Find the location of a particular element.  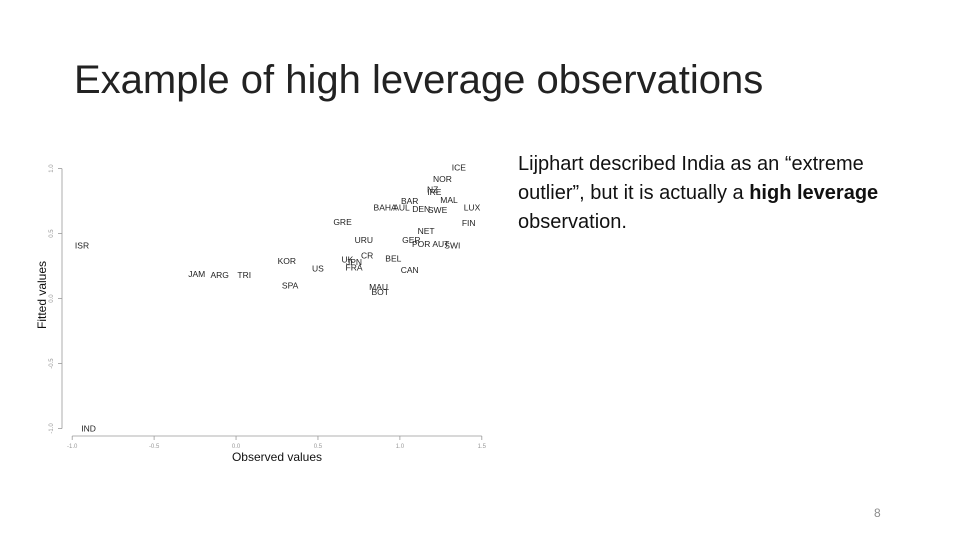

point-label-kor: KOR is located at coordinates (287, 261).